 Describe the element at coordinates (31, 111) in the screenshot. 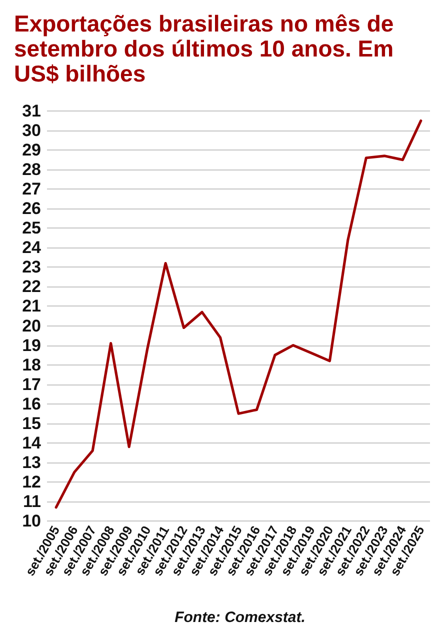

I see `y-tick-label: 31` at that location.